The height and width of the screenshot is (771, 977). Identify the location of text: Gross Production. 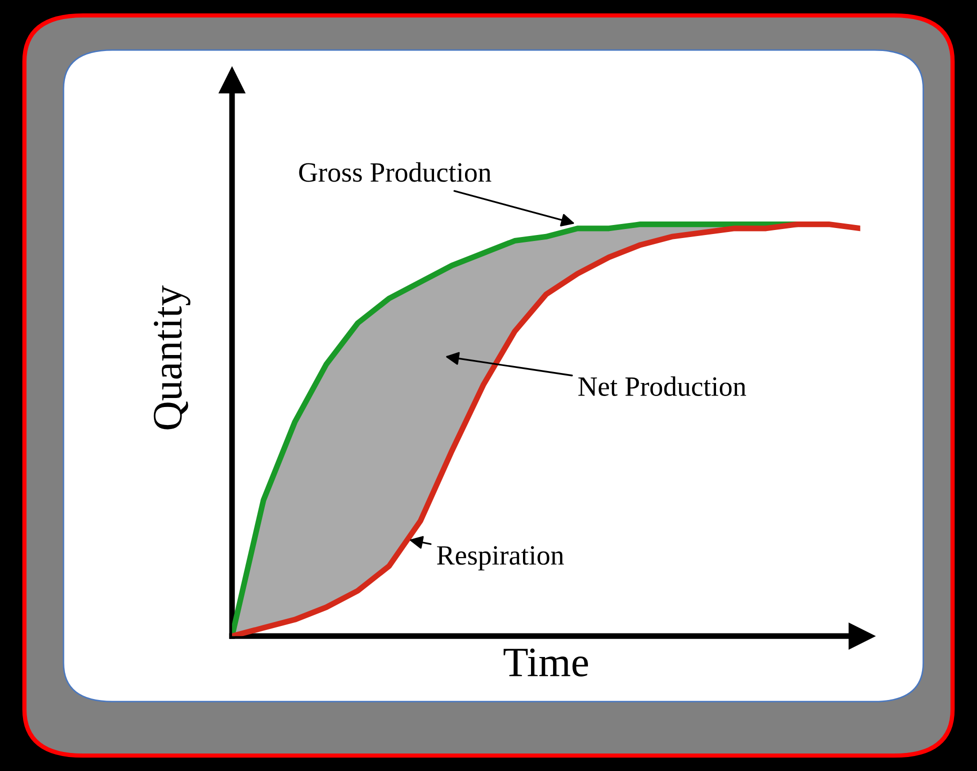
(395, 172).